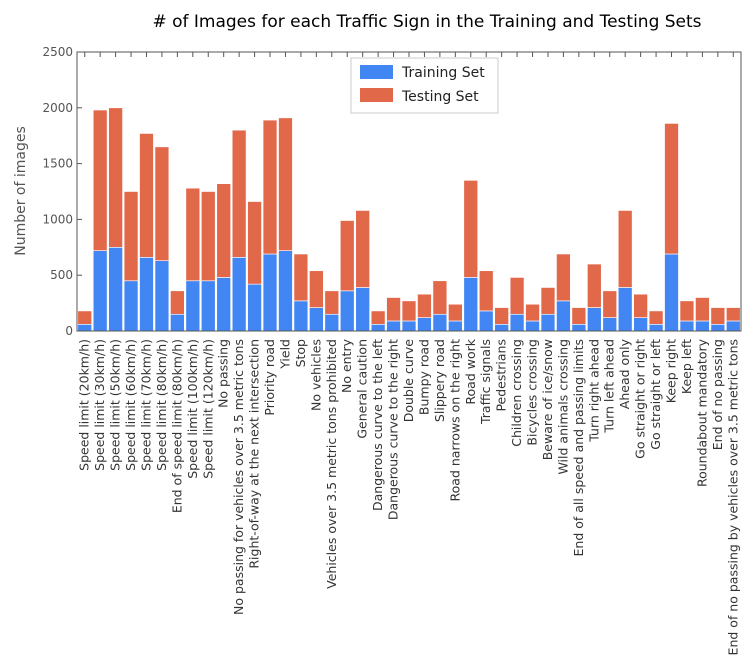 The image size is (747, 666). I want to click on y-axis-label: Number of images, so click(21, 191).